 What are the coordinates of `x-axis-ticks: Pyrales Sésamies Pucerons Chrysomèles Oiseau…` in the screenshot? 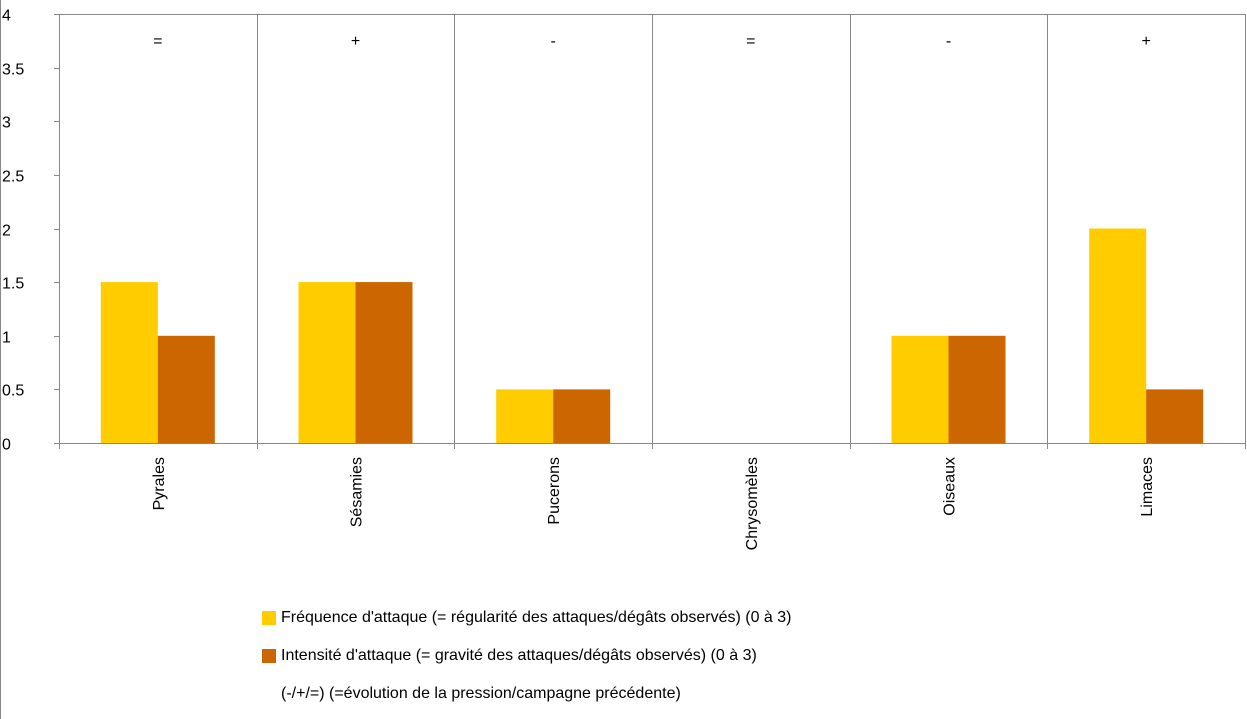 It's located at (653, 503).